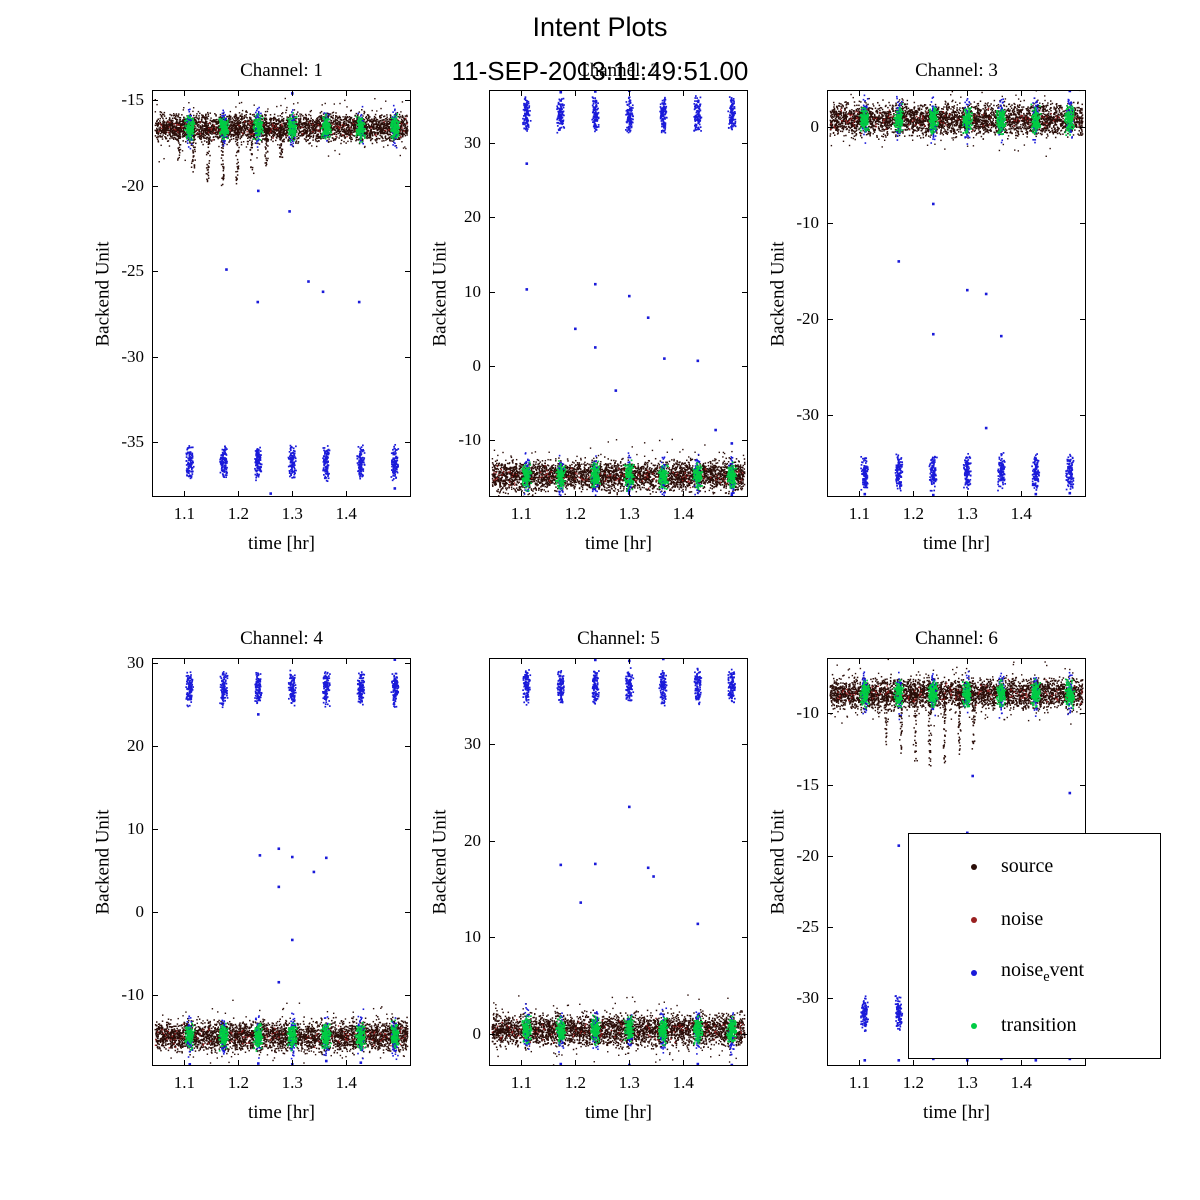 This screenshot has height=1200, width=1200. Describe the element at coordinates (974, 972) in the screenshot. I see `noise-event-marker-icon` at that location.